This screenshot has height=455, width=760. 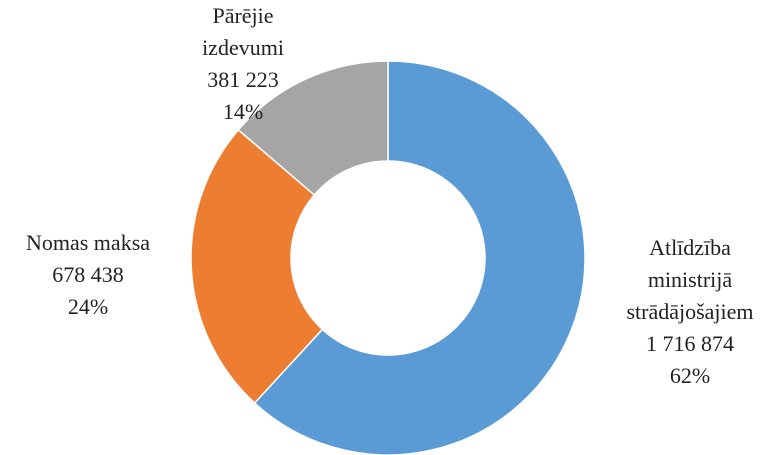 I want to click on value-label: 381 223, so click(x=243, y=79).